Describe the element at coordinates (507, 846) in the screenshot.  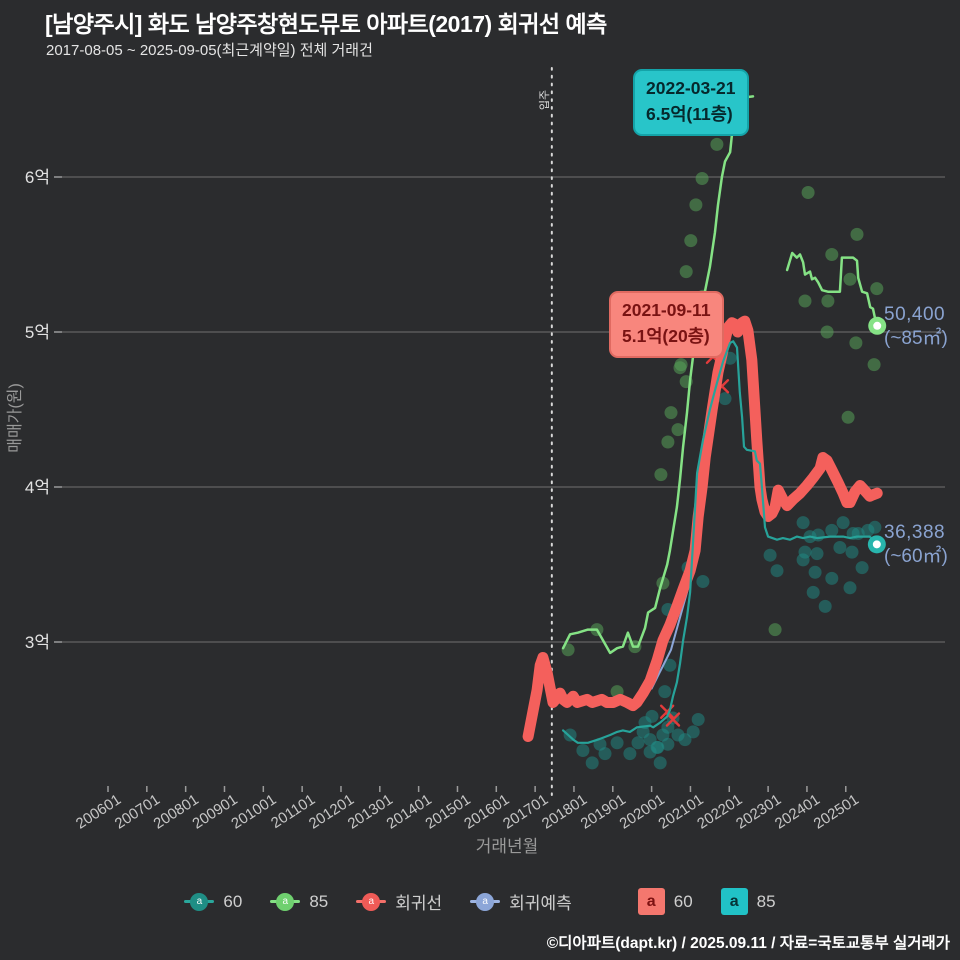
I see `x-axis-title: 거래년월` at that location.